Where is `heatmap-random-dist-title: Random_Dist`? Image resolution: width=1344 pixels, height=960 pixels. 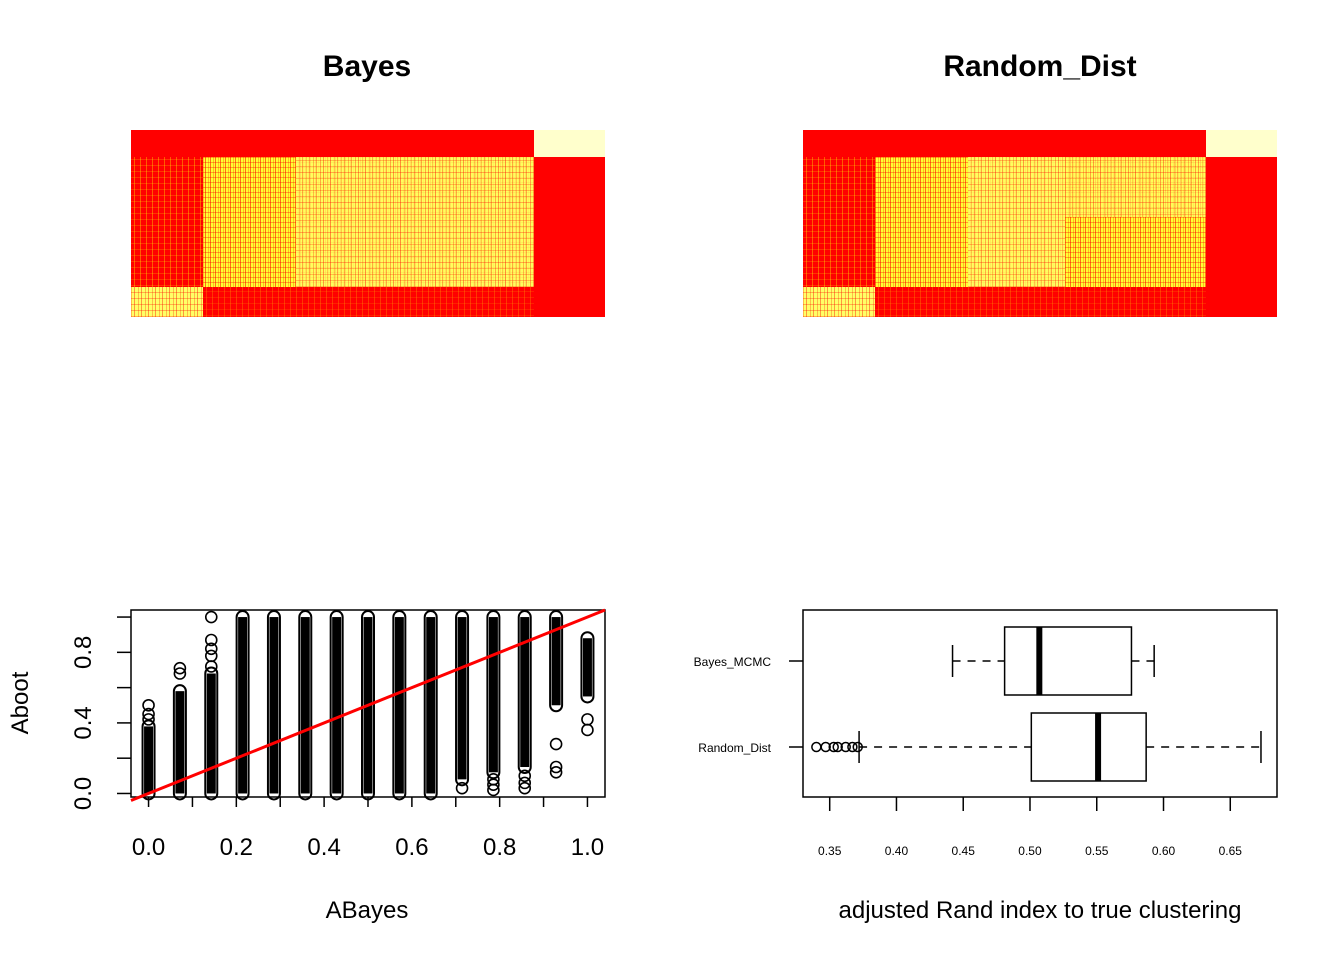
heatmap-random-dist-title: Random_Dist is located at coordinates (1039, 66).